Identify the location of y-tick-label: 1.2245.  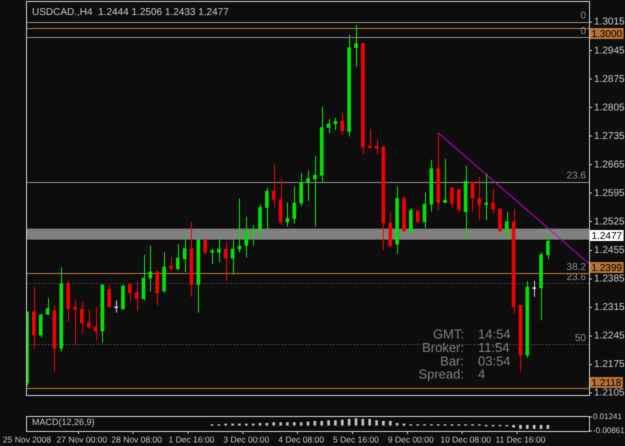
(609, 336).